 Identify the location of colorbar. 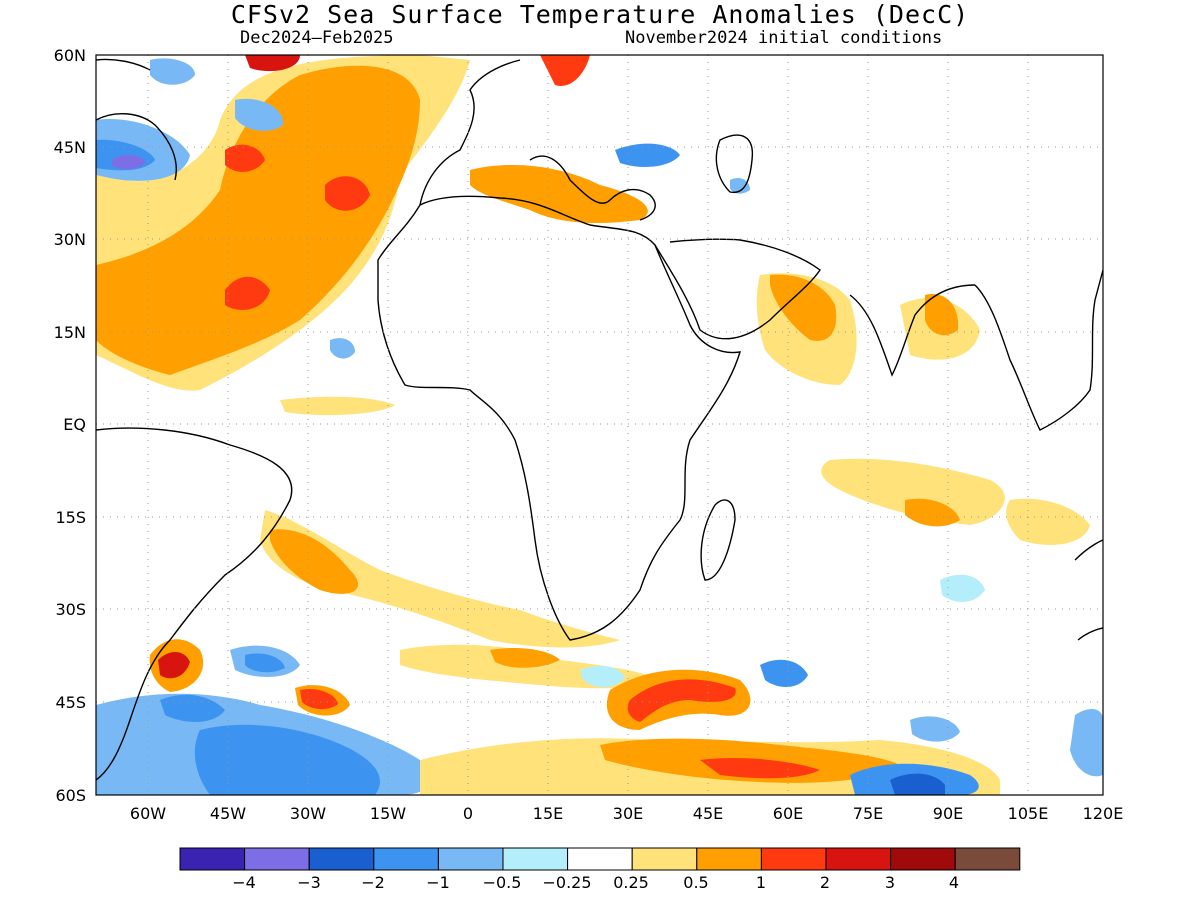
(600, 859).